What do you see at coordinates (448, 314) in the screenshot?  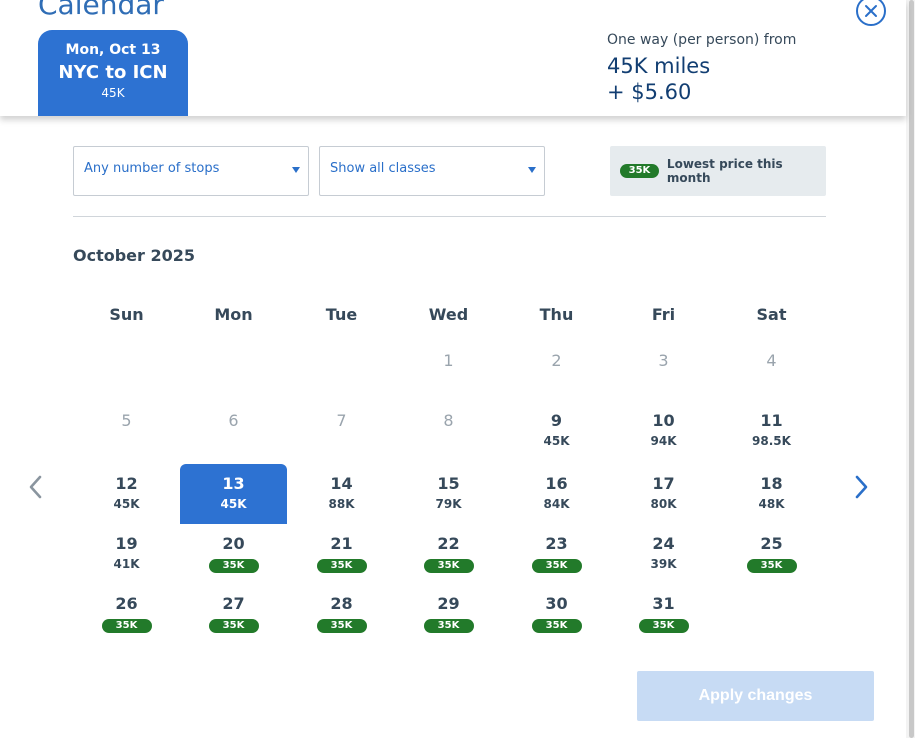 I see `weekday-wed: Wed` at bounding box center [448, 314].